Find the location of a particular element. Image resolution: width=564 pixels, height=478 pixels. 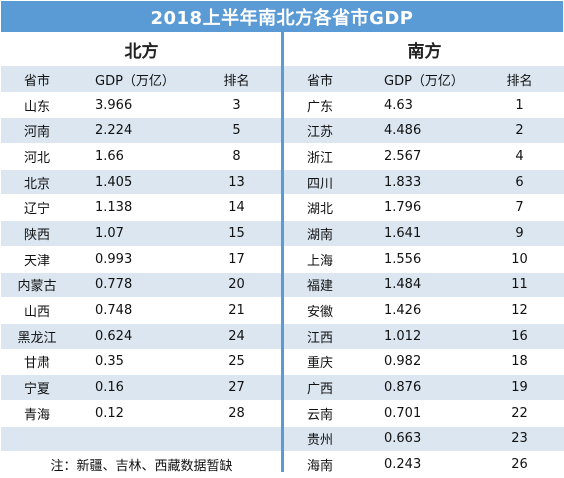

gdp-cell: 3.966 is located at coordinates (114, 105).